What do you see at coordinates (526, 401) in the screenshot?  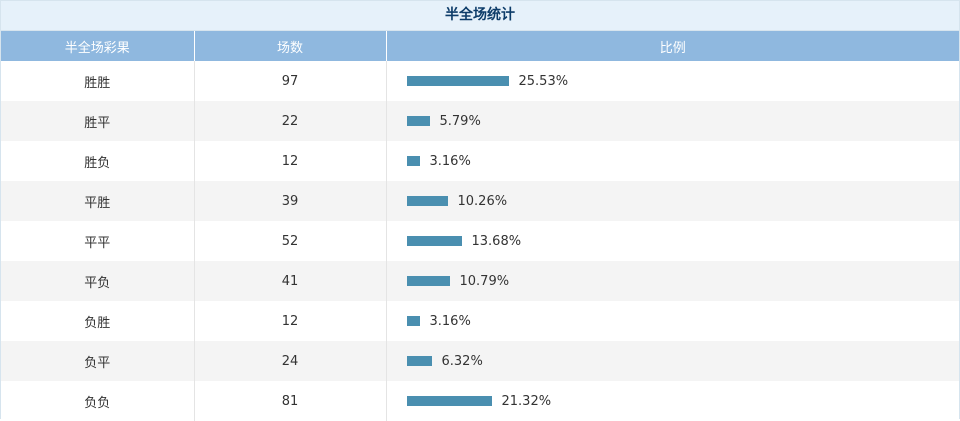 I see `ratio-label: 21.32%` at bounding box center [526, 401].